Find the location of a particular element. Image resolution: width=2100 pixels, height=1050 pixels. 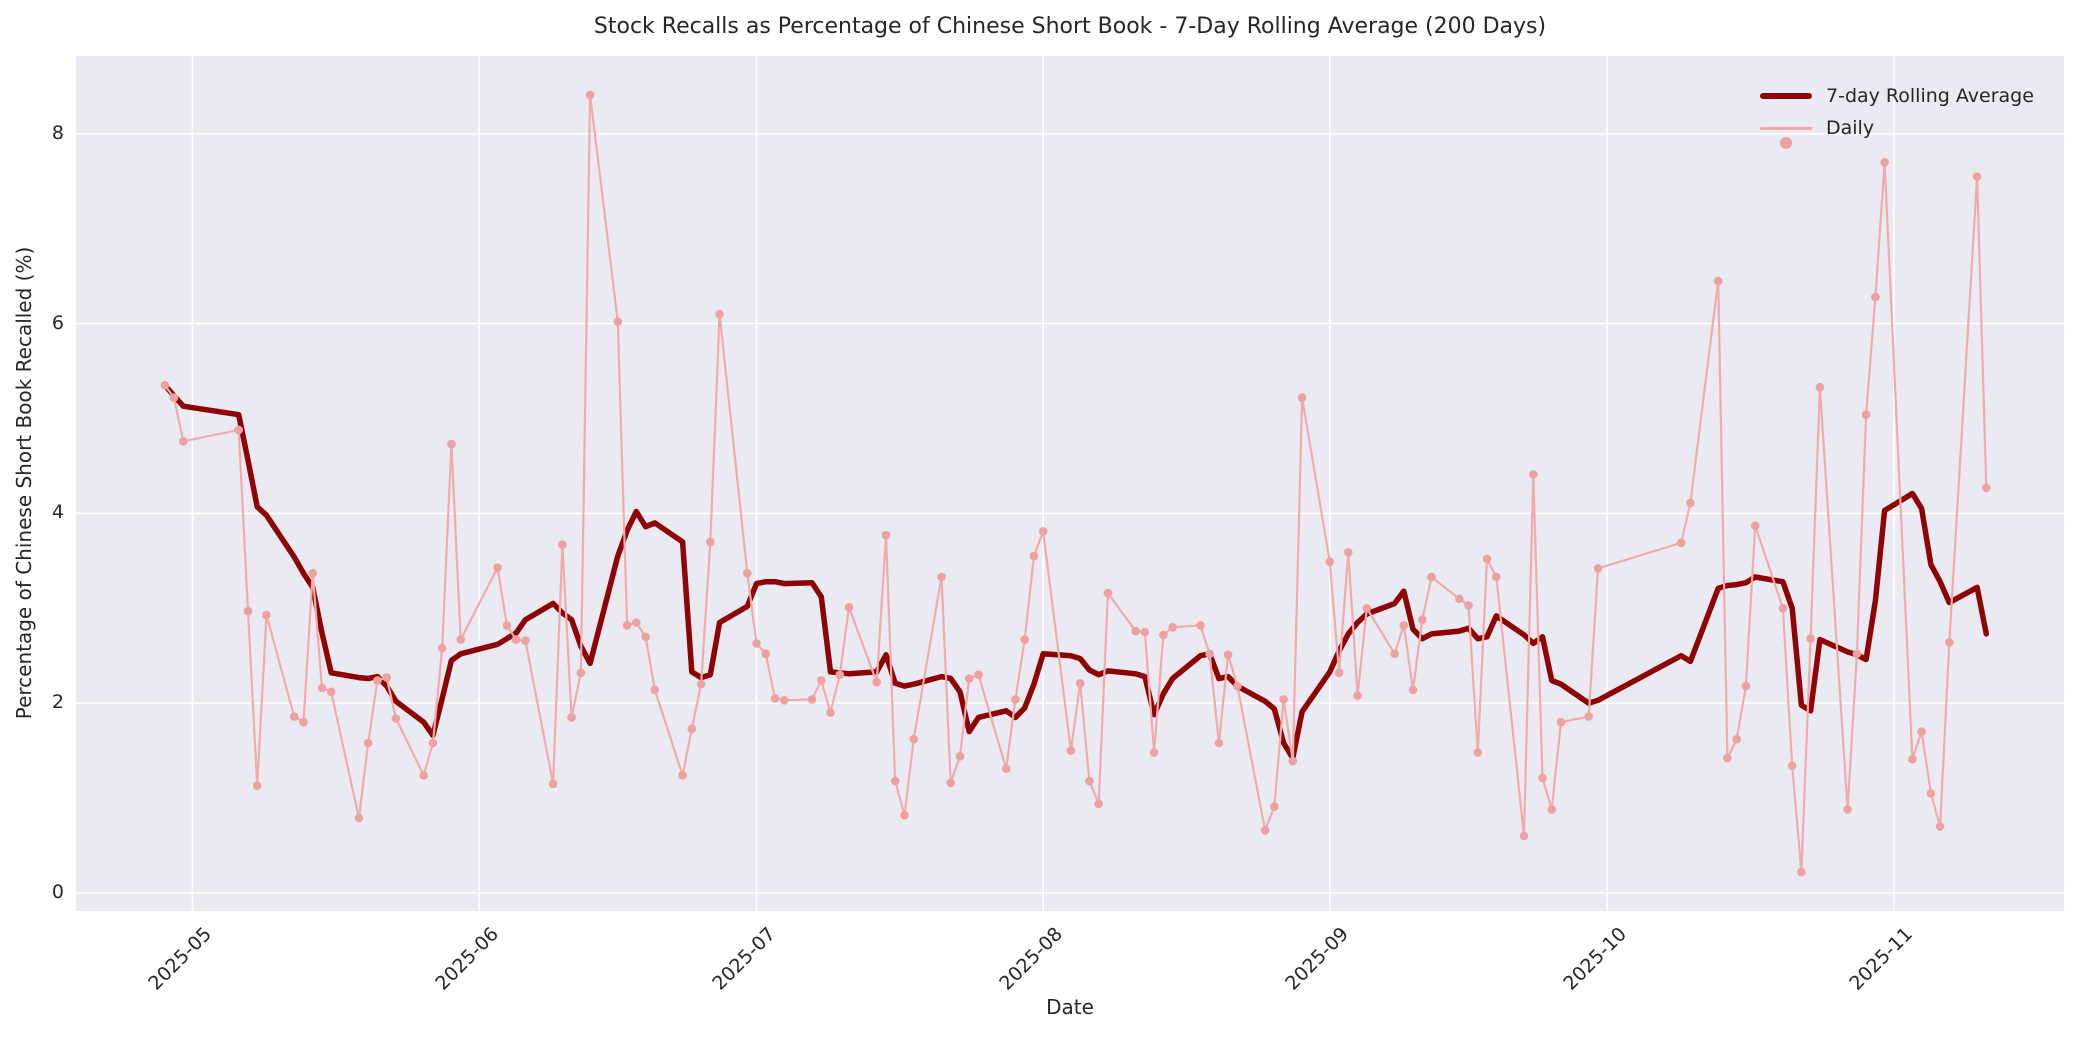

y-tick-label: 0 is located at coordinates (57, 891).